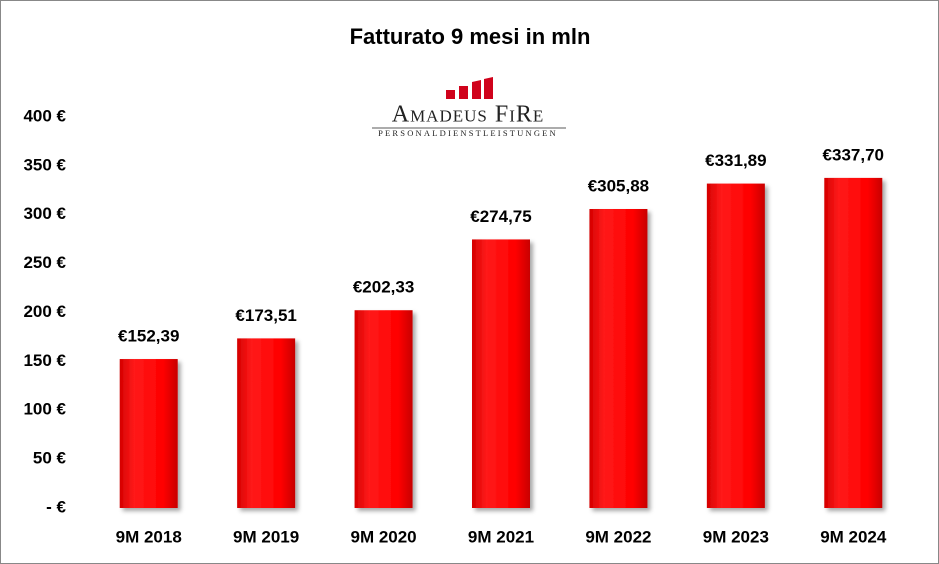  Describe the element at coordinates (468, 133) in the screenshot. I see `logo-tagline: PERSONALDIENSTLEISTUNGEN` at that location.